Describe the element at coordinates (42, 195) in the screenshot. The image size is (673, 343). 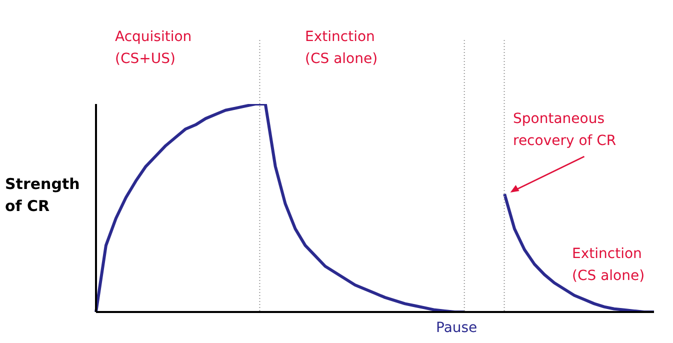
I see `y-axis-title: Strength of CR` at that location.